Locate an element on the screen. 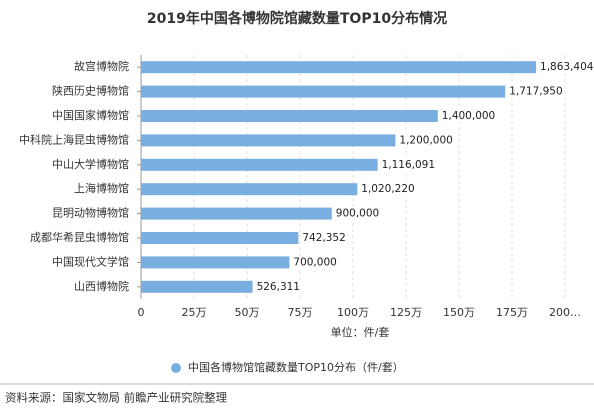  legend-label: 中国各博物馆馆藏数量TOP10分布（件/套） is located at coordinates (296, 367).